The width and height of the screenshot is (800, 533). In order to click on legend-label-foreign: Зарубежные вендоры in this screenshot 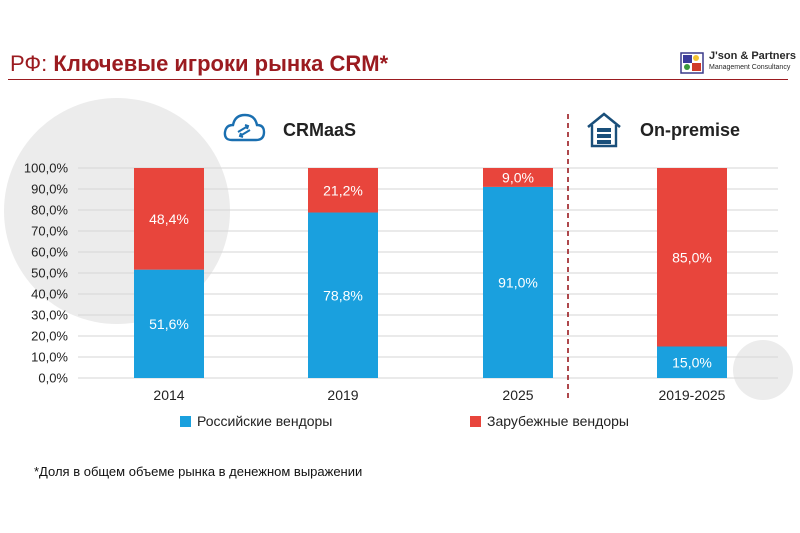, I will do `click(558, 421)`.